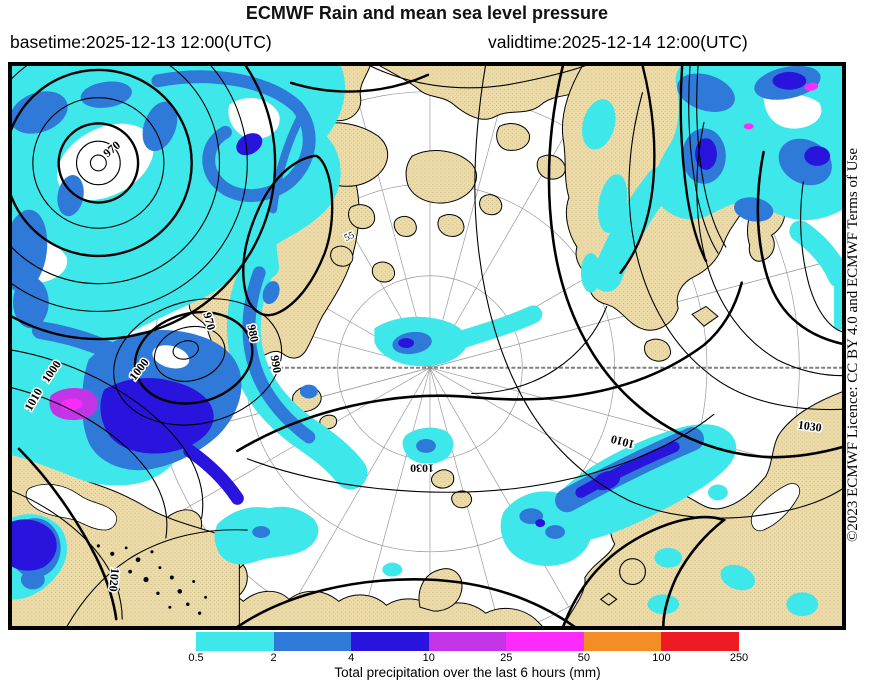 This screenshot has height=680, width=870. What do you see at coordinates (114, 579) in the screenshot?
I see `isobar-label: 1020` at bounding box center [114, 579].